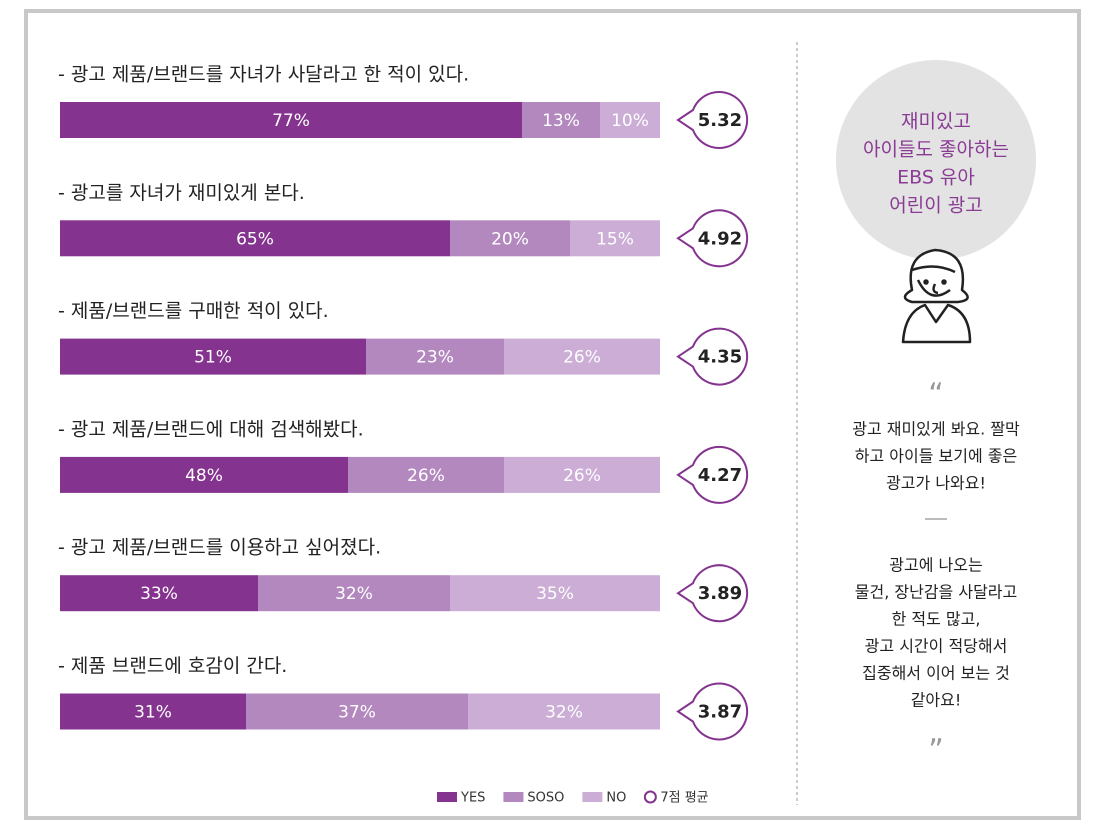 Image resolution: width=1103 pixels, height=840 pixels. I want to click on character-icon, so click(936, 296).